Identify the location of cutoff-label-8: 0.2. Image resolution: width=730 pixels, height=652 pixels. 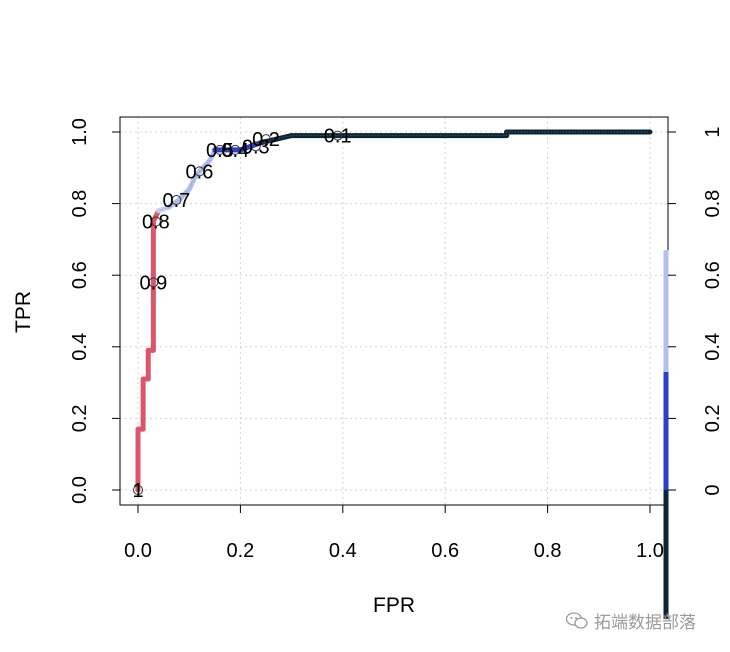
(266, 140).